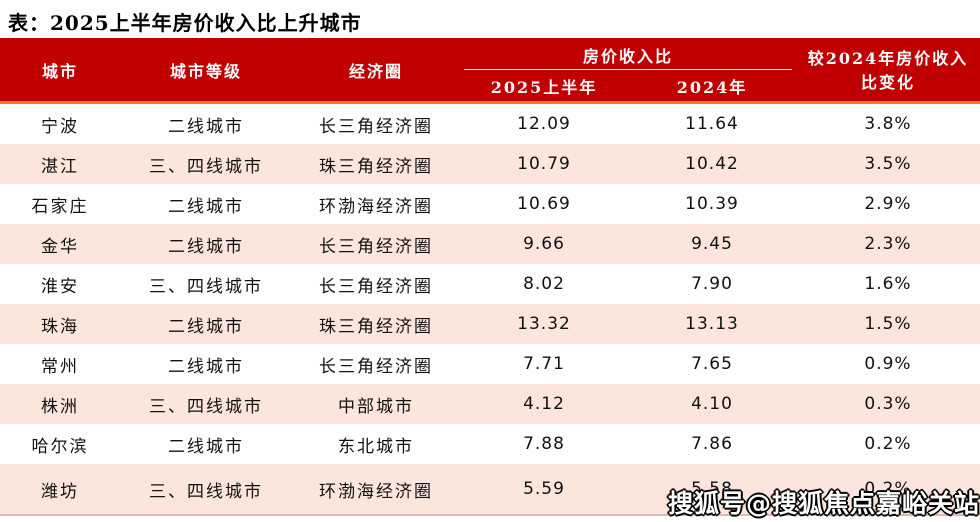  I want to click on table-row: 株洲 三、四线城市 中部城市 4.12 4.10 0.3%, so click(490, 404).